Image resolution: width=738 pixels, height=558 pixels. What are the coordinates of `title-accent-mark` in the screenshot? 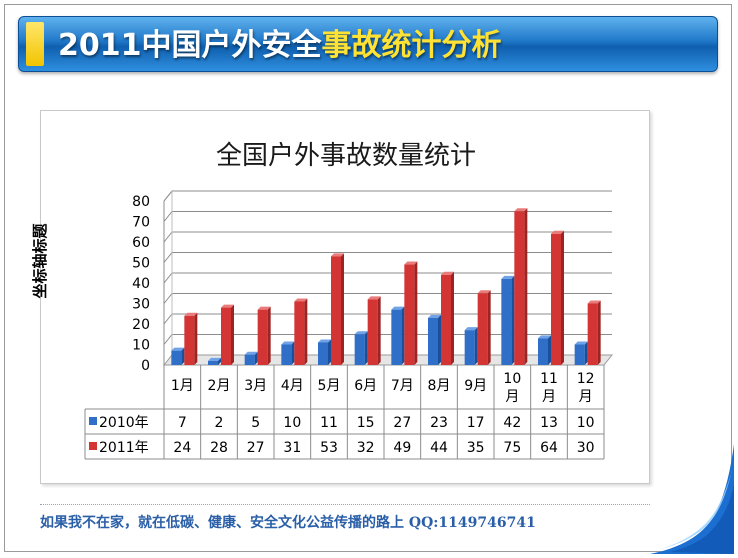 It's located at (35, 44).